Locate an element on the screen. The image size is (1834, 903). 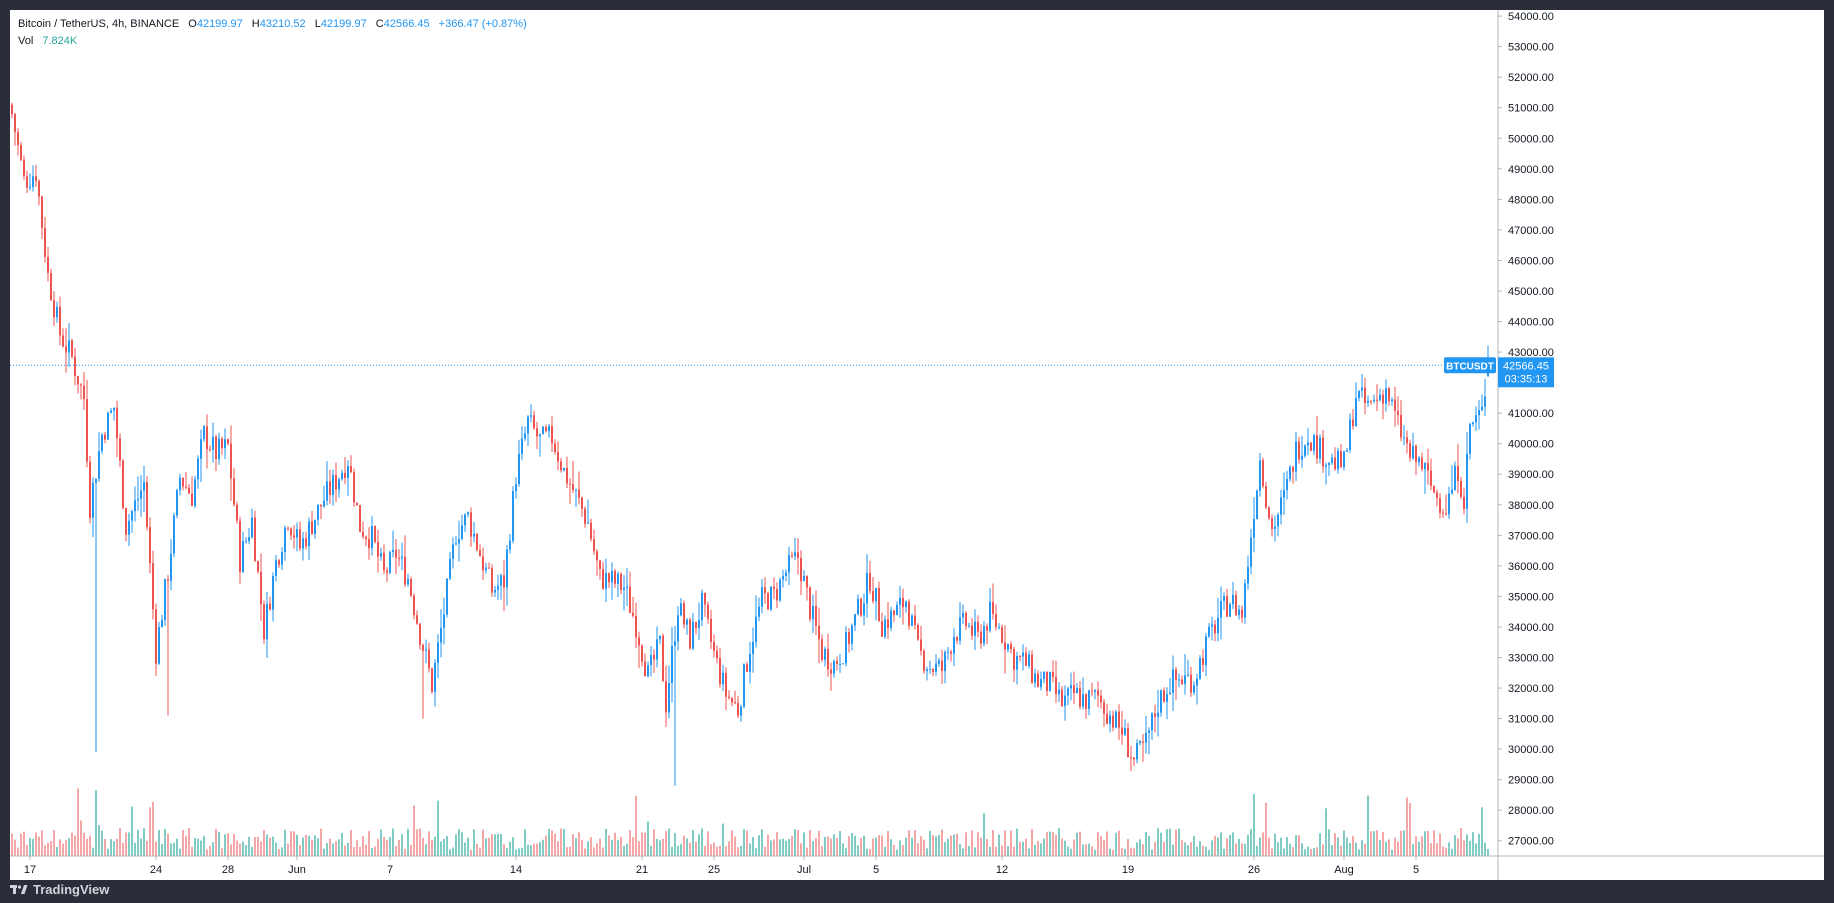
legend-volume-row: Vol 7.824K is located at coordinates (272, 41).